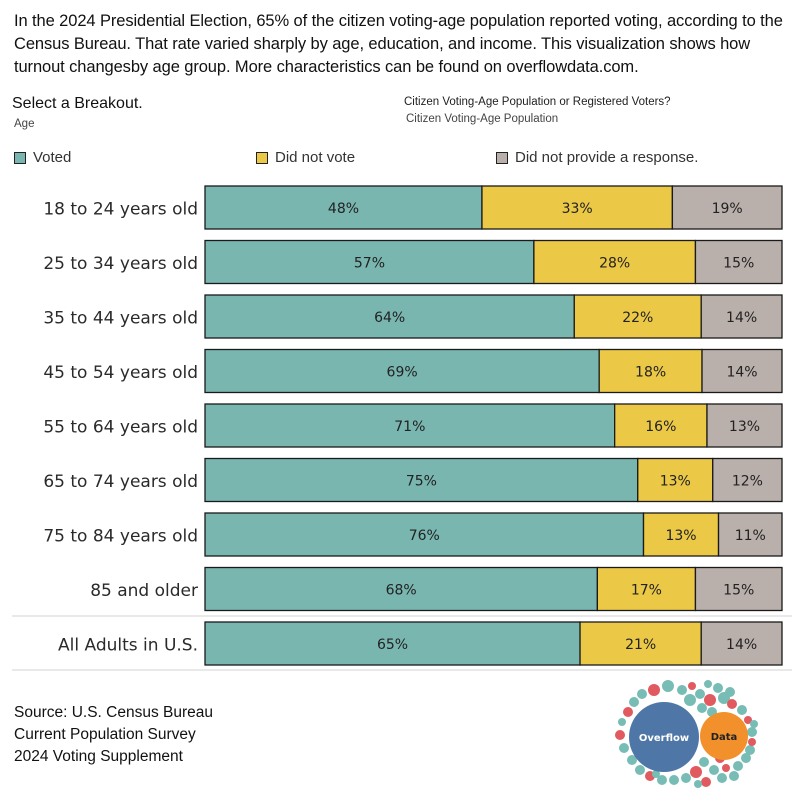  What do you see at coordinates (120, 537) in the screenshot?
I see `category-label: 75 to 84 years old` at bounding box center [120, 537].